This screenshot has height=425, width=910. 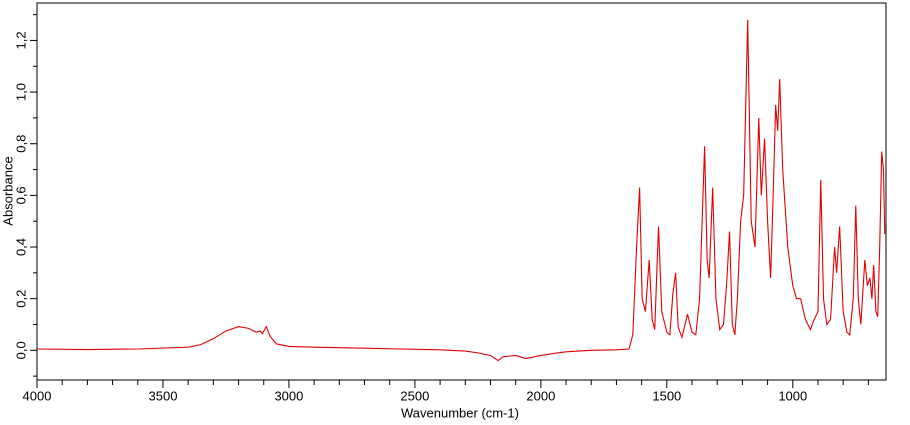 What do you see at coordinates (20, 195) in the screenshot?
I see `y-tick-label: 0,6` at bounding box center [20, 195].